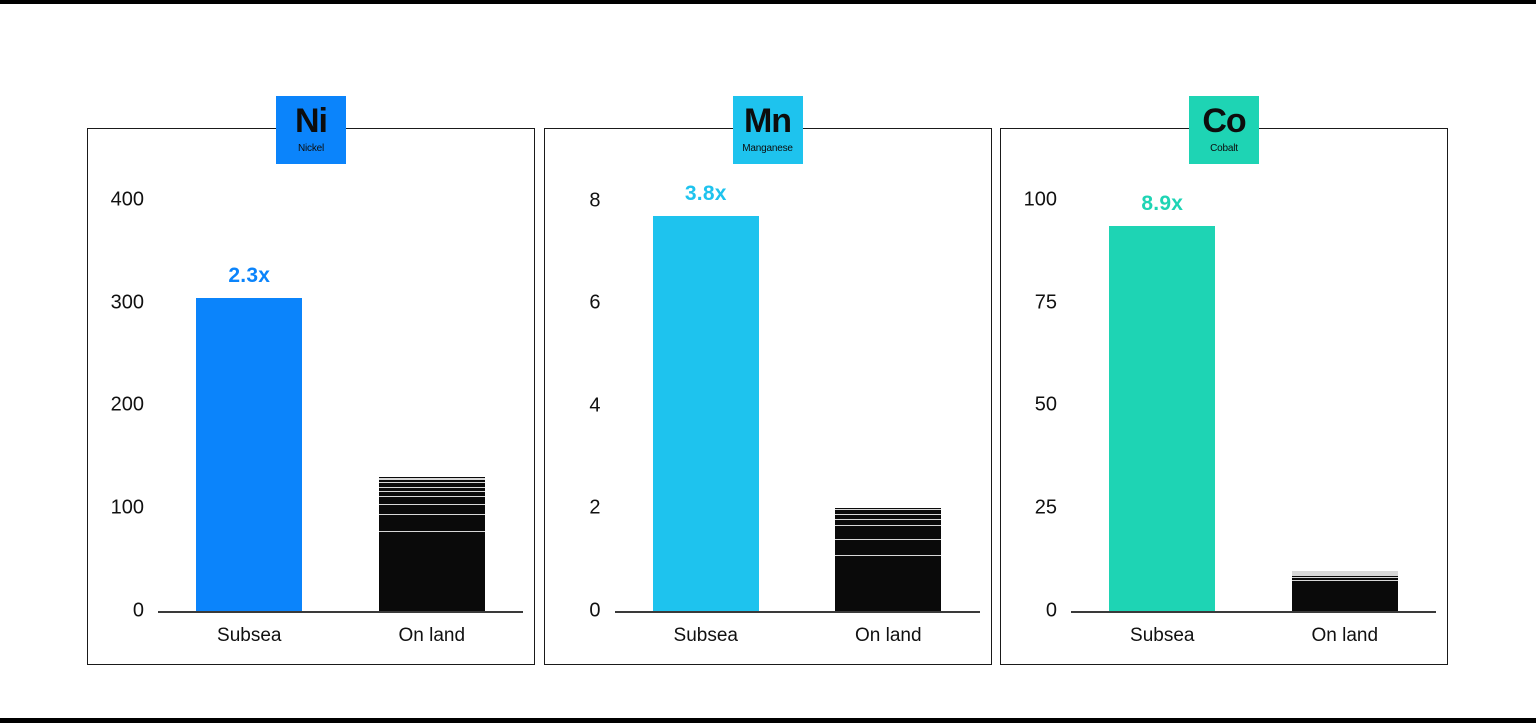 Image resolution: width=1536 pixels, height=723 pixels. Describe the element at coordinates (1224, 148) in the screenshot. I see `element-name: Cobalt` at that location.